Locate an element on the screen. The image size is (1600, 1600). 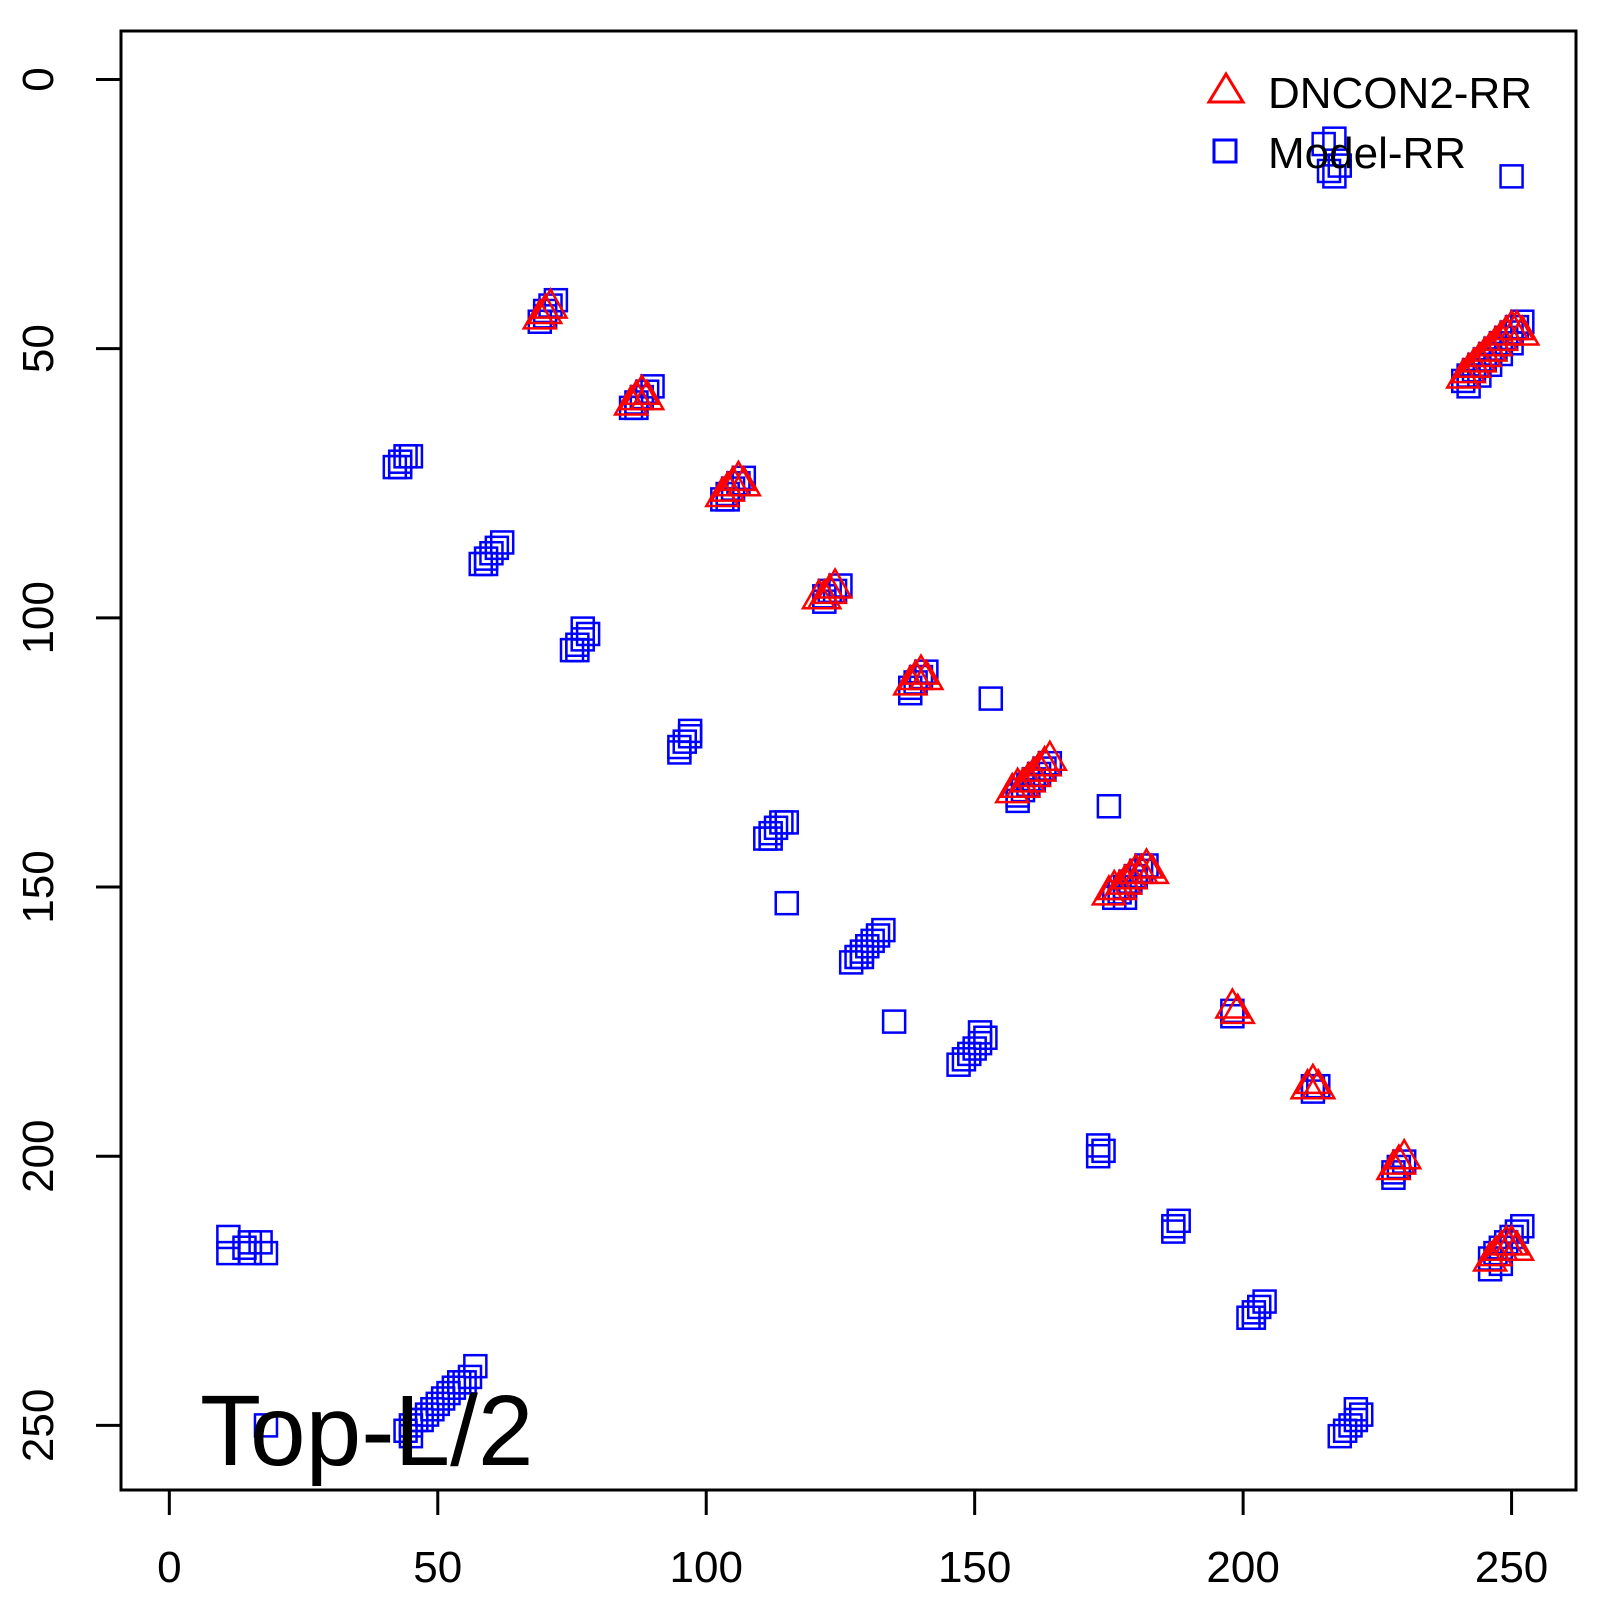
annotation-top-l2: Top-L/2 is located at coordinates (367, 1431).